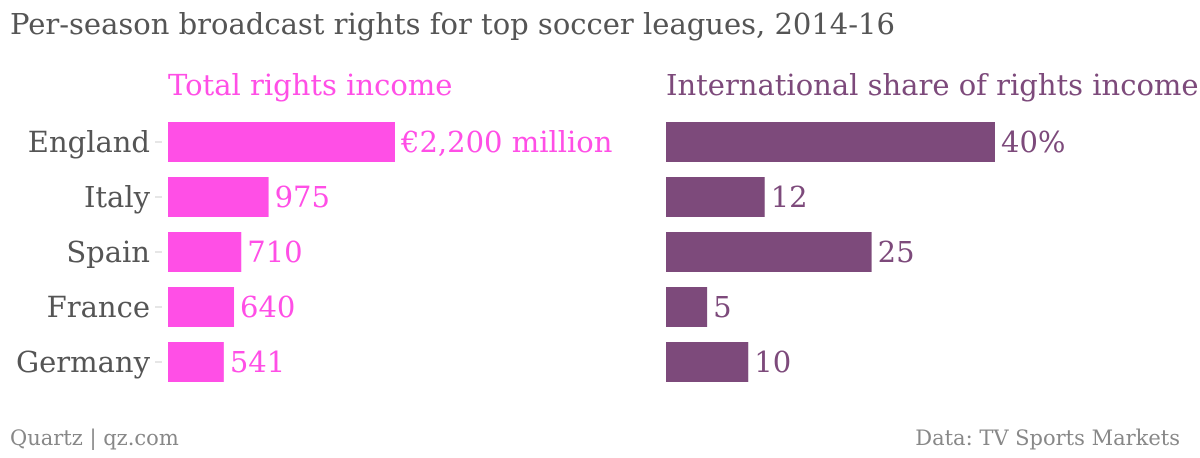 The image size is (1200, 458). What do you see at coordinates (310, 85) in the screenshot?
I see `panel-title-total: Total rights income` at bounding box center [310, 85].